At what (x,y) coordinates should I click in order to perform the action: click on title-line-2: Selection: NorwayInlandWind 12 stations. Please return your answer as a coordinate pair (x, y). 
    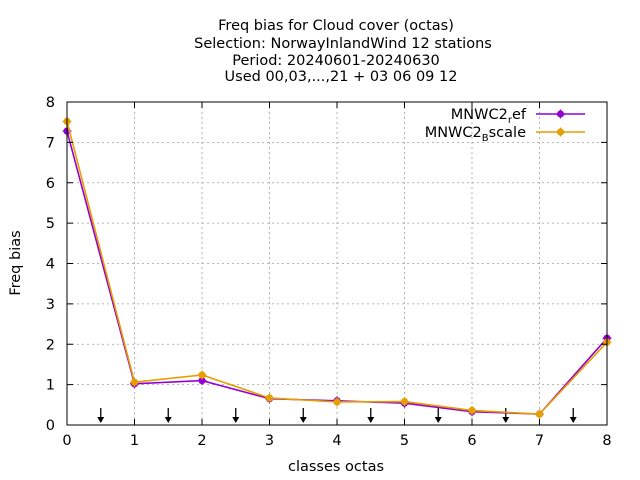
    Looking at the image, I should click on (343, 44).